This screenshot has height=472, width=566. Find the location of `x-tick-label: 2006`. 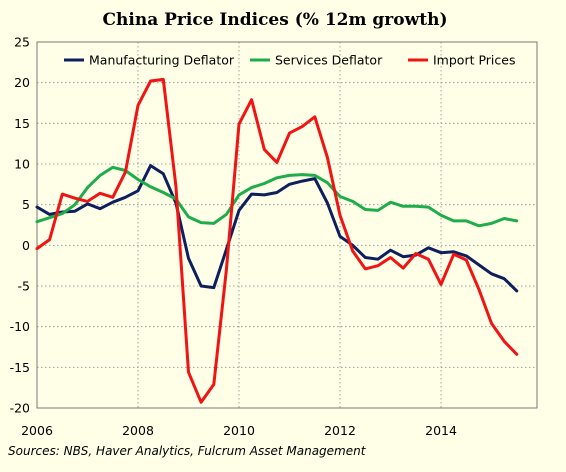

x-tick-label: 2006 is located at coordinates (37, 430).